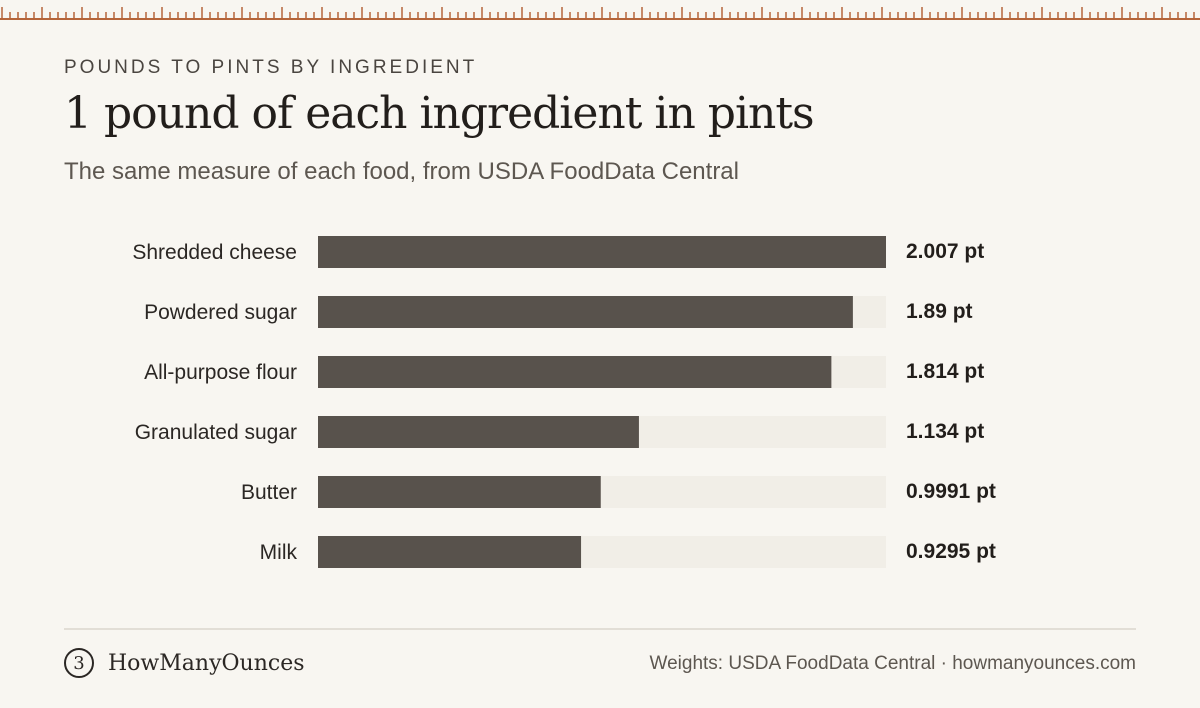 Image resolution: width=1200 pixels, height=708 pixels. I want to click on brand-logo: 3 HowManyOunces, so click(184, 663).